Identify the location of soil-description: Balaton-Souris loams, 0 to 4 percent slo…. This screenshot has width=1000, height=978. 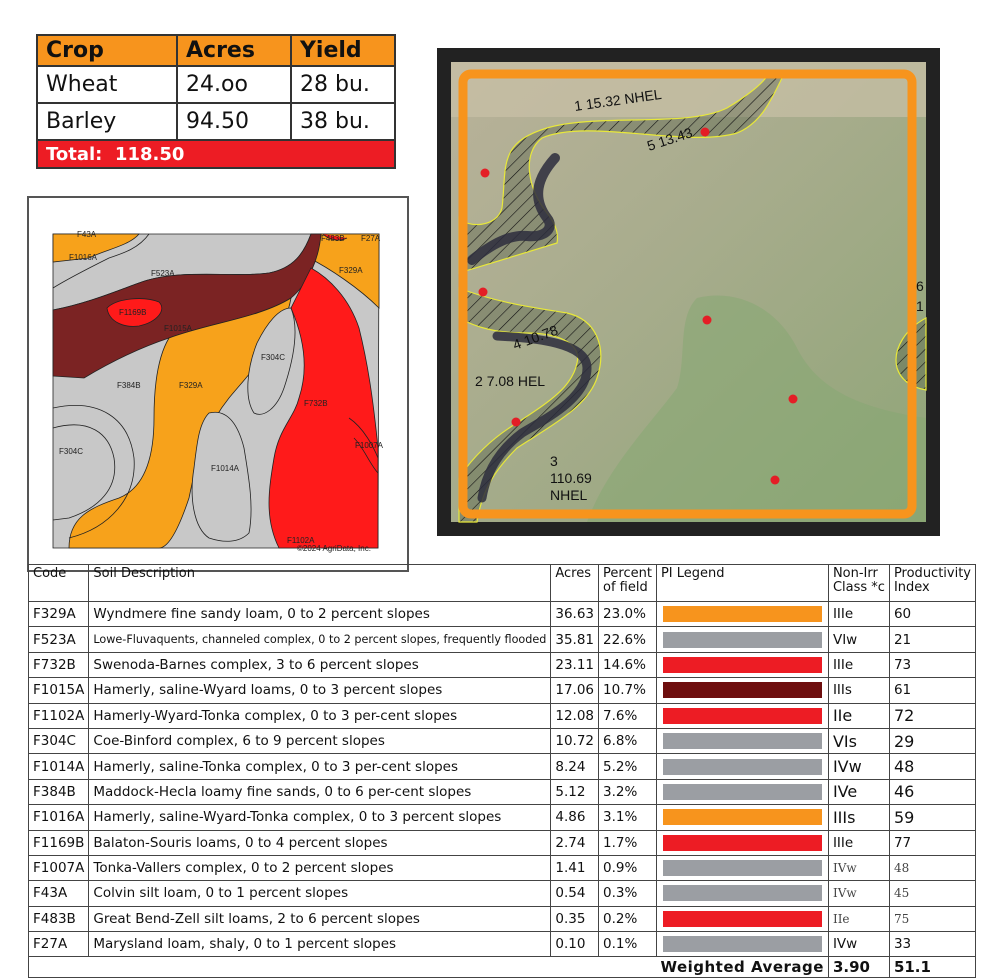
(320, 842).